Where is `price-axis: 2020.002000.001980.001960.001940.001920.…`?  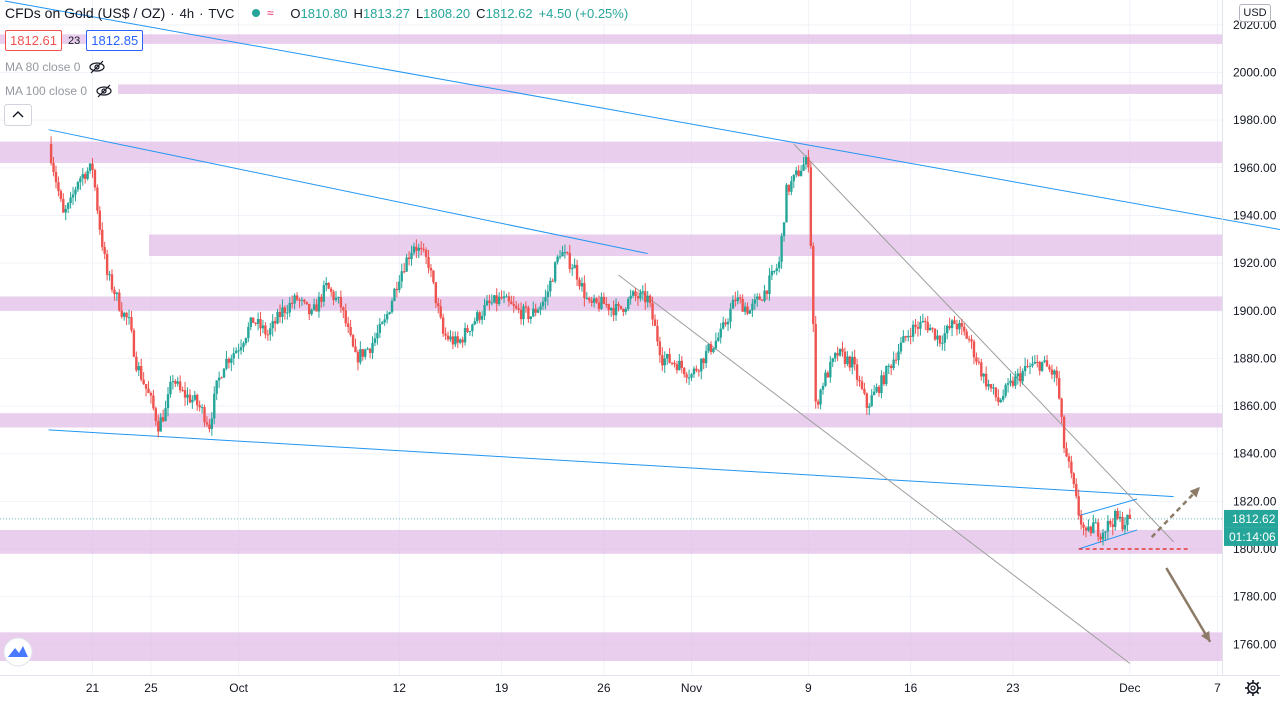 price-axis: 2020.002000.001980.001960.001940.001920.… is located at coordinates (1250, 337).